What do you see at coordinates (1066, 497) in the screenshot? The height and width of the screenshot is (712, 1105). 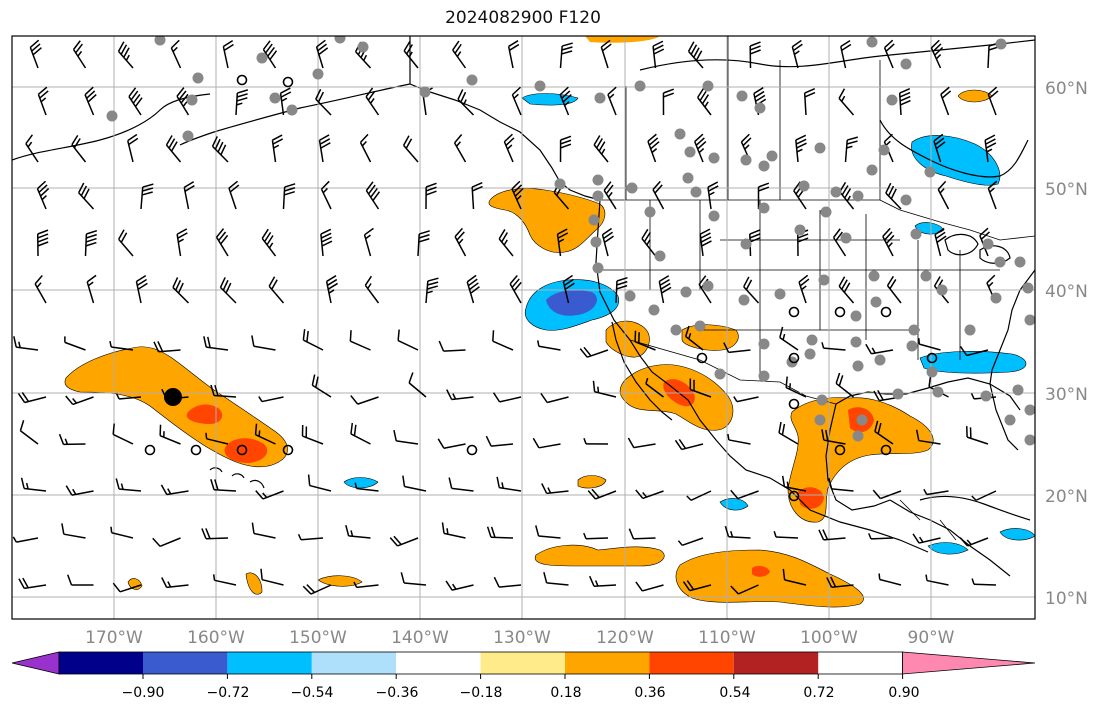 I see `lat-label: 20°N` at bounding box center [1066, 497].